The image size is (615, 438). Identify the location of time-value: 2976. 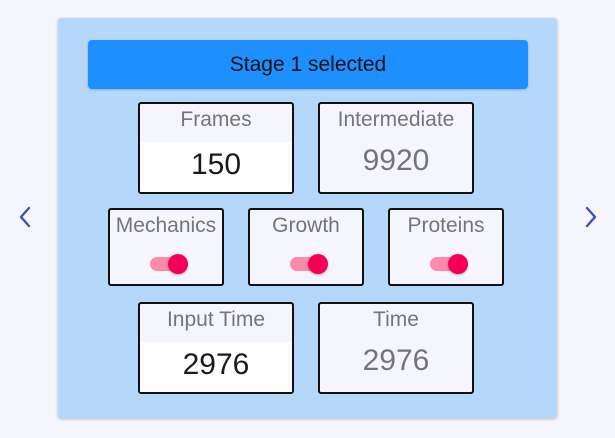
(396, 360).